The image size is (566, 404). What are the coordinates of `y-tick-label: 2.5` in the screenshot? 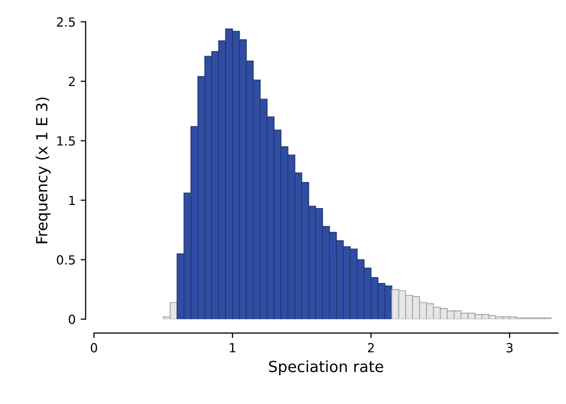 It's located at (65, 22).